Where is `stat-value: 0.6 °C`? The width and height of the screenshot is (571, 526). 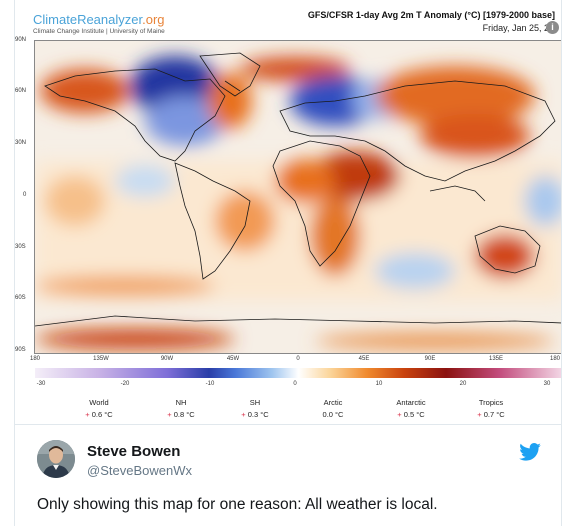
stat-value: 0.6 °C is located at coordinates (102, 414).